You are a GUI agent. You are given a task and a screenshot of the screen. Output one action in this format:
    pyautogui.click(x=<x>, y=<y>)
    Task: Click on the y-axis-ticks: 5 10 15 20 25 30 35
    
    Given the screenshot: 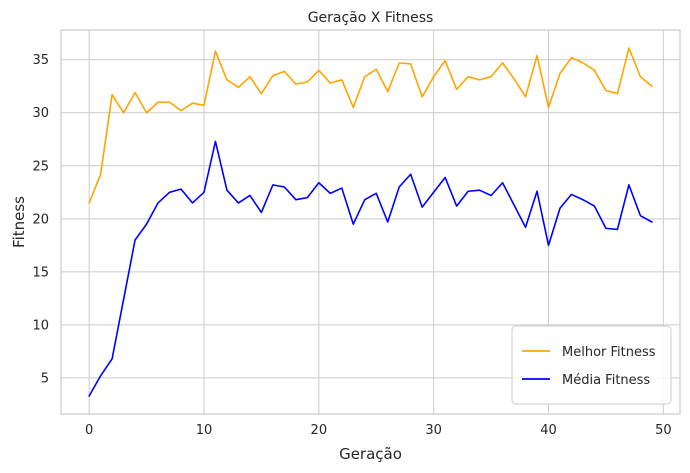 What is the action you would take?
    pyautogui.click(x=40, y=219)
    